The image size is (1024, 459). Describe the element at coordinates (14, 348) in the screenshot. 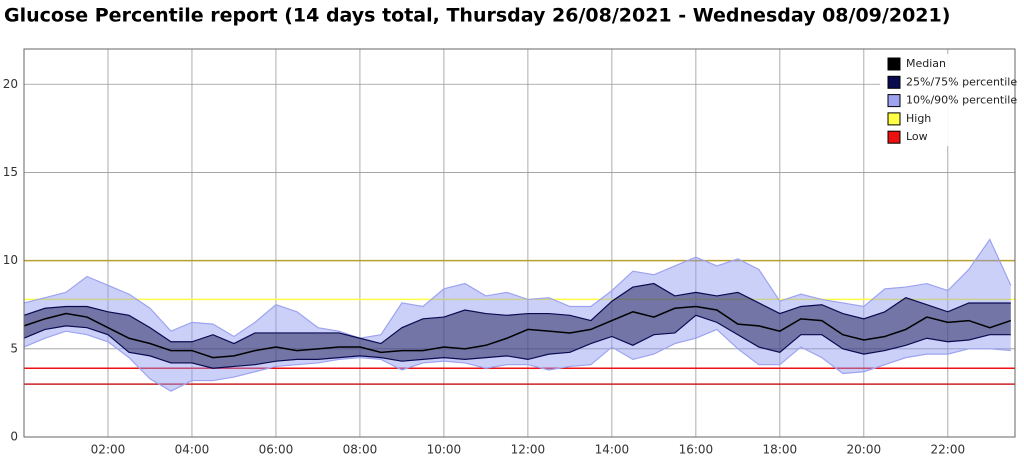

I see `y-tick-label: 5` at that location.